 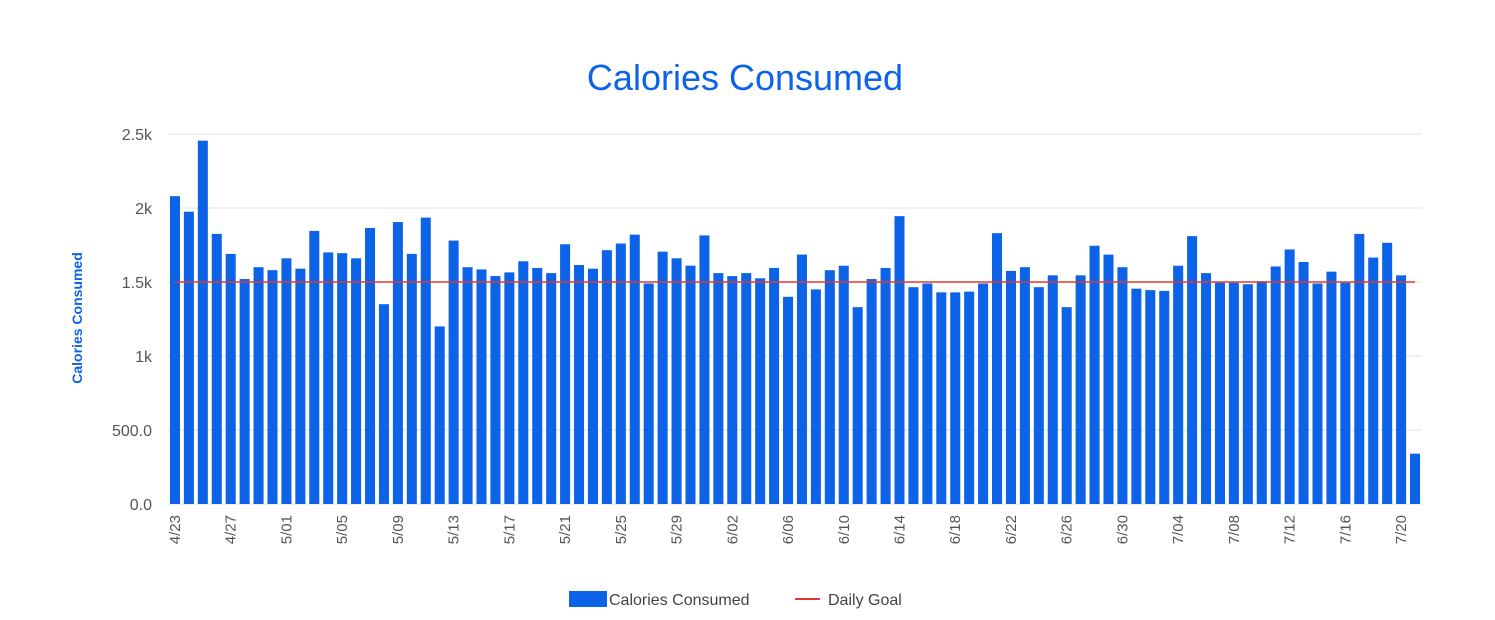 What do you see at coordinates (732, 529) in the screenshot?
I see `x-tick-label: 6/02` at bounding box center [732, 529].